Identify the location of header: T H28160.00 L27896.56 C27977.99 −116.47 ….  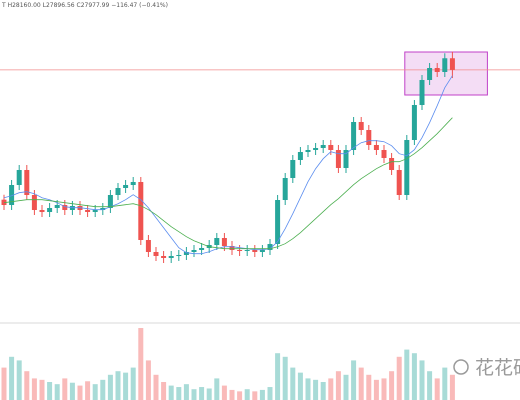
(84, 5).